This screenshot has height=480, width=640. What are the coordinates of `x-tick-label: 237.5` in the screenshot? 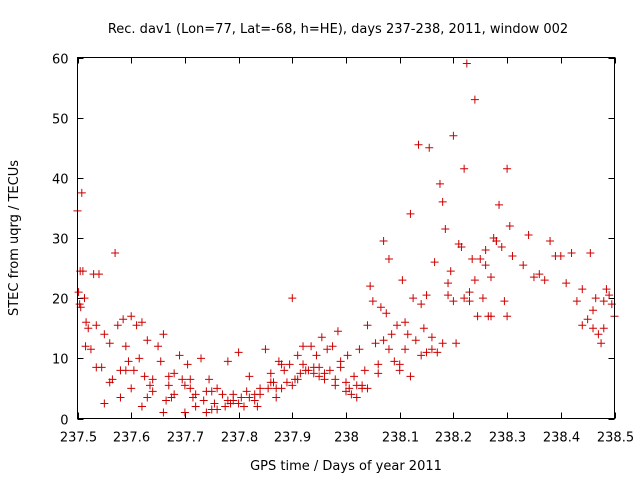 It's located at (78, 438).